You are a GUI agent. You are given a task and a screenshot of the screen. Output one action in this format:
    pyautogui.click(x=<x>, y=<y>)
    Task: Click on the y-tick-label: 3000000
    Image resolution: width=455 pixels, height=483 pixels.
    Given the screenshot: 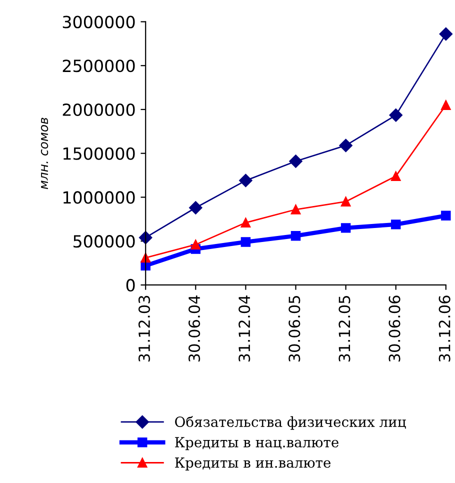 What is the action you would take?
    pyautogui.click(x=98, y=22)
    